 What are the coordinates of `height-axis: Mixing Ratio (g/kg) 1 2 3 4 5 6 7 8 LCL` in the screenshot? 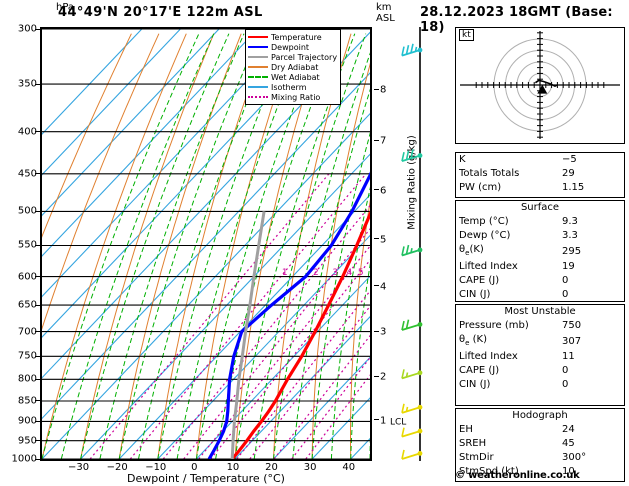 It's located at (397, 244).